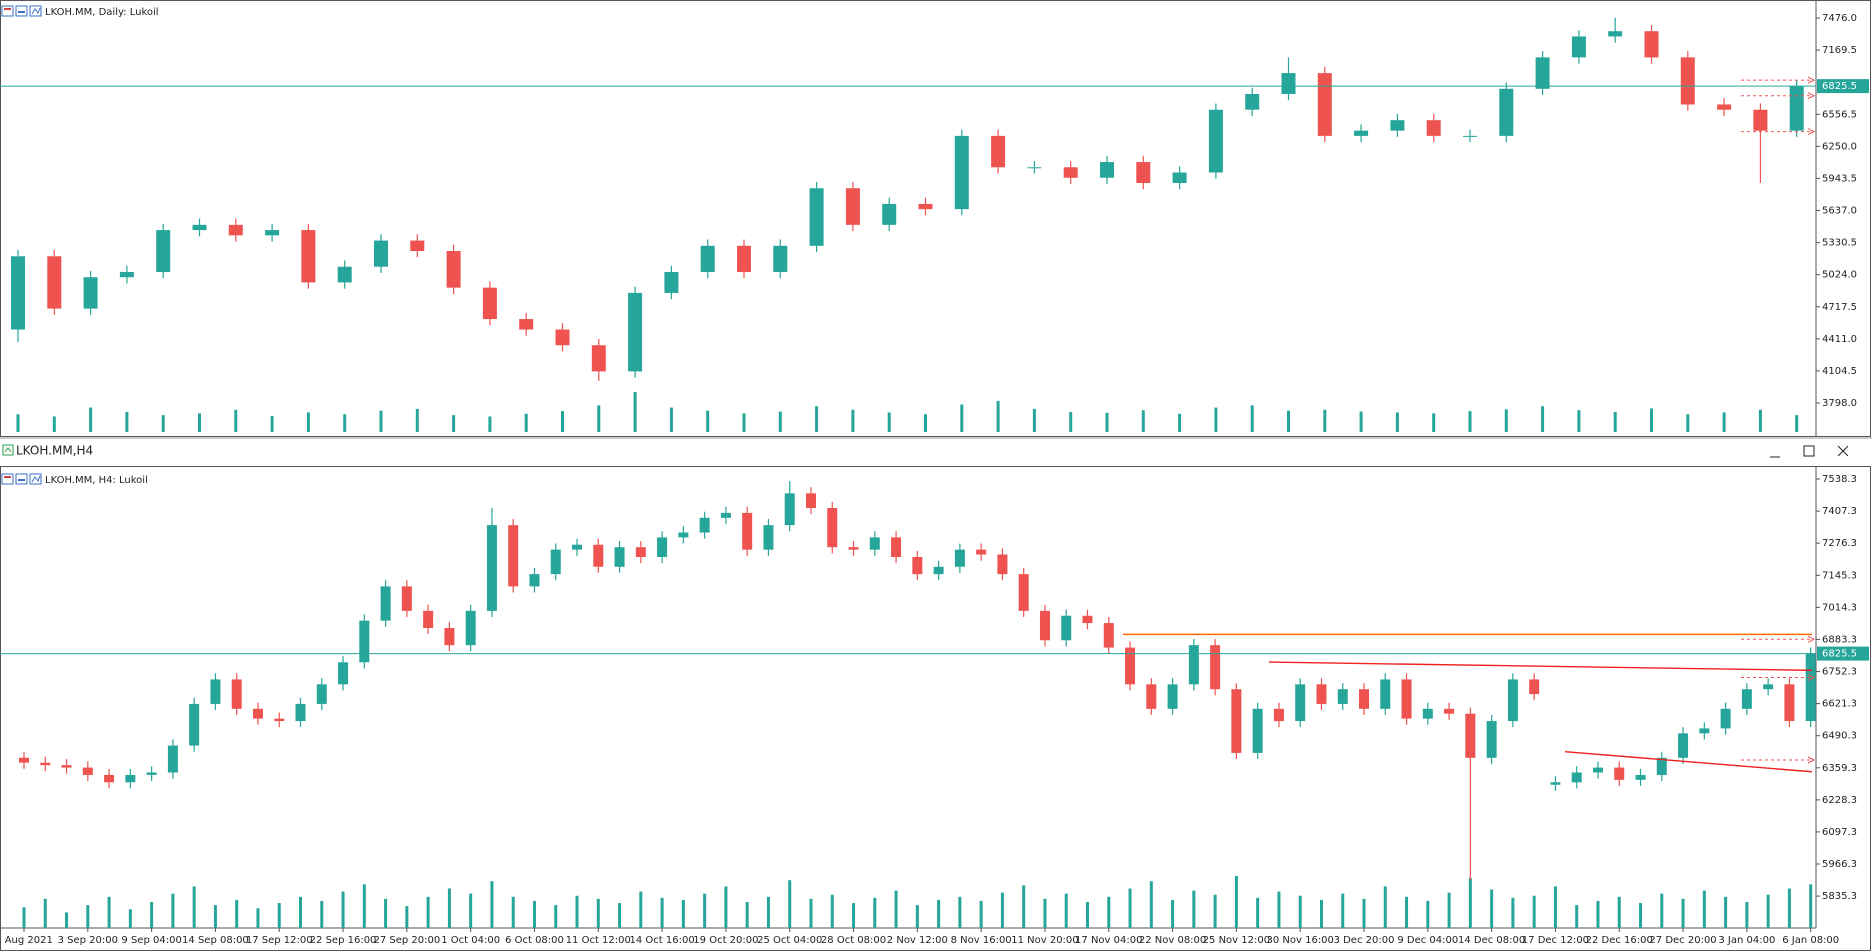 This screenshot has height=952, width=1872. I want to click on x-tick-label: 14 Sep 08:00, so click(215, 940).